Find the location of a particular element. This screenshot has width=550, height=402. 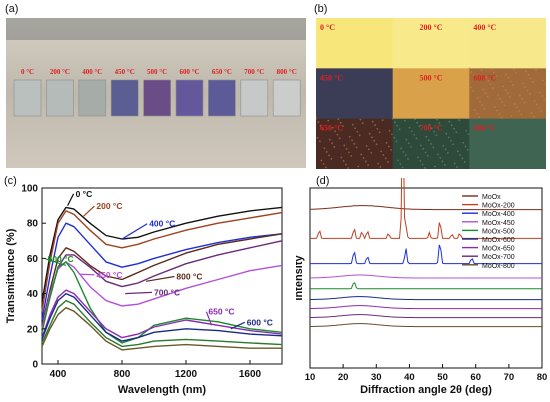

panel-label-a: (a) is located at coordinates (12, 9).